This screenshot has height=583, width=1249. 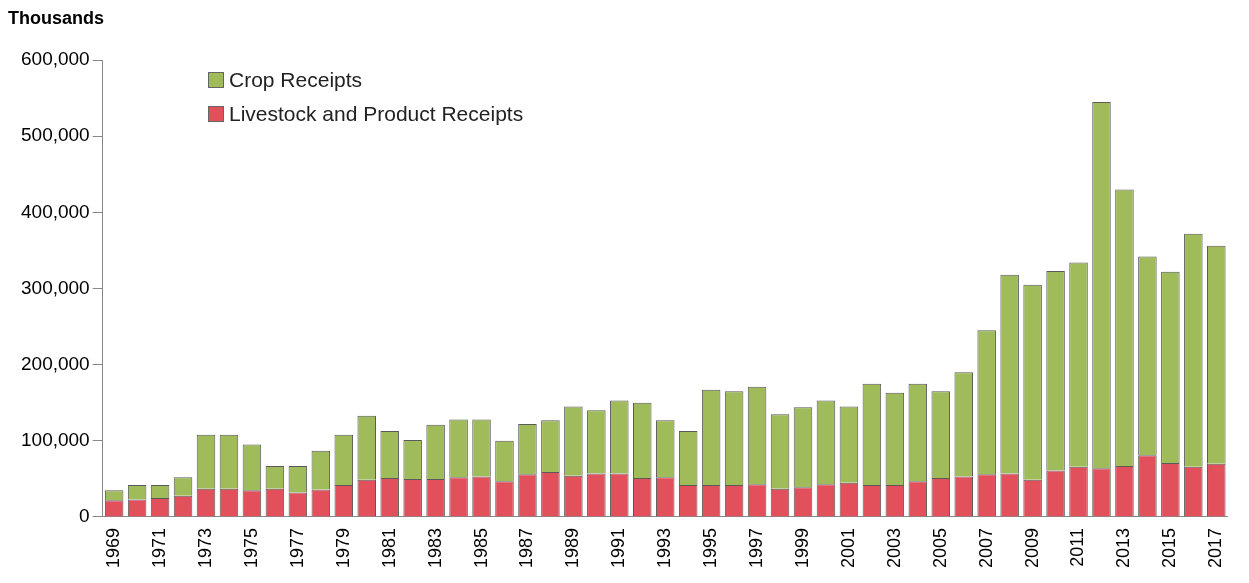 I want to click on x-tick-label: 1989, so click(x=572, y=547).